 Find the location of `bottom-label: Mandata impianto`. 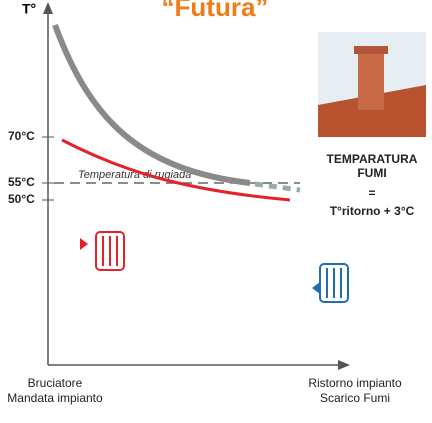

bottom-label: Mandata impianto is located at coordinates (55, 398).